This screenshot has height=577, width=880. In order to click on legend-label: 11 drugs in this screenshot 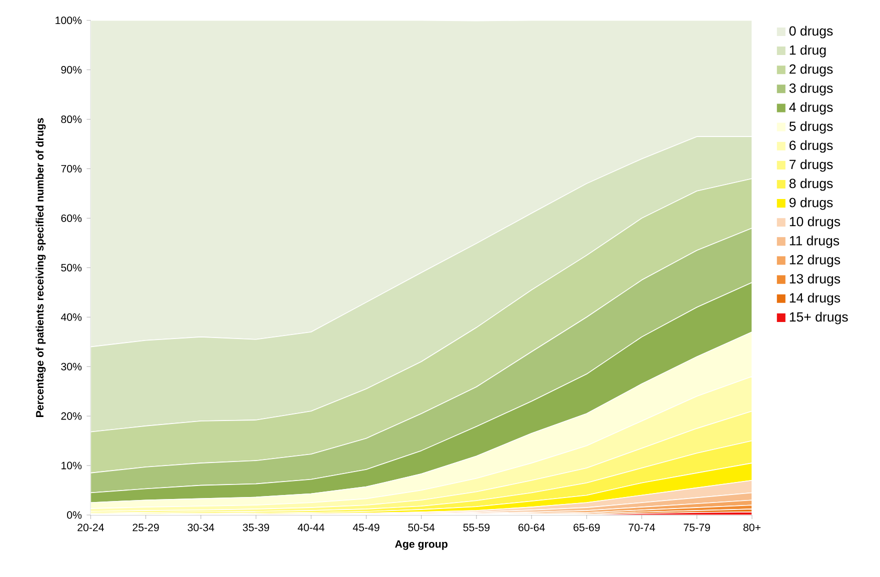, I will do `click(815, 242)`.